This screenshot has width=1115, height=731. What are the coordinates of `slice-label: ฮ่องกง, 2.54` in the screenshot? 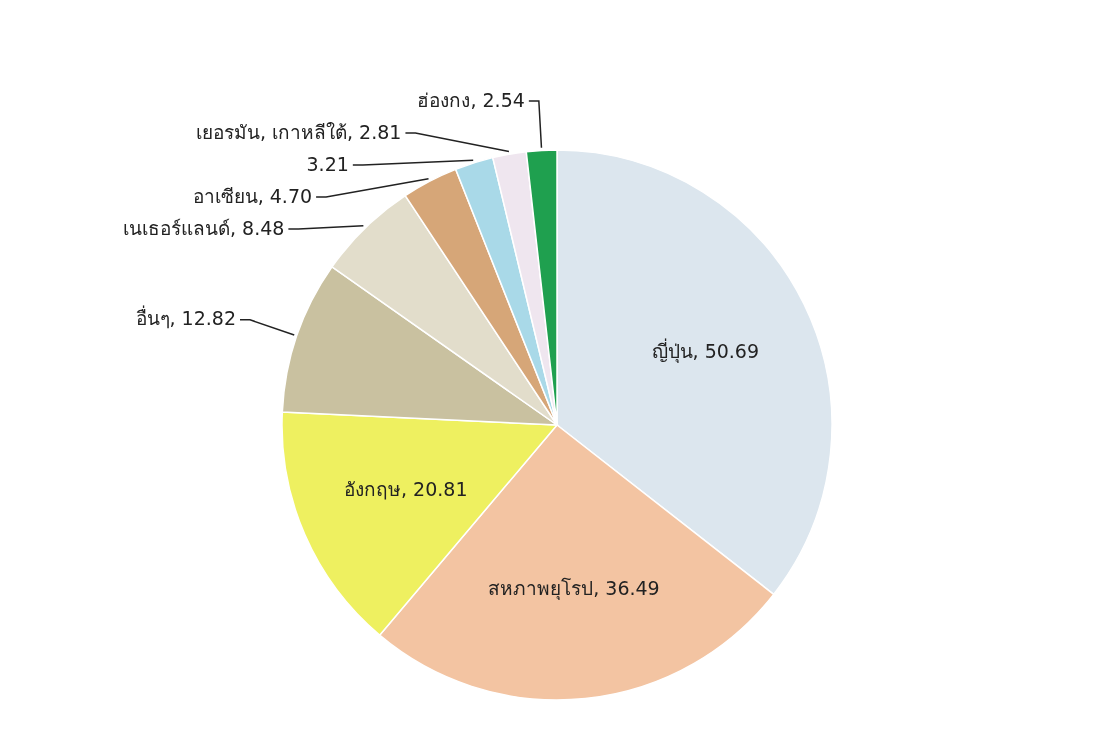 It's located at (471, 99).